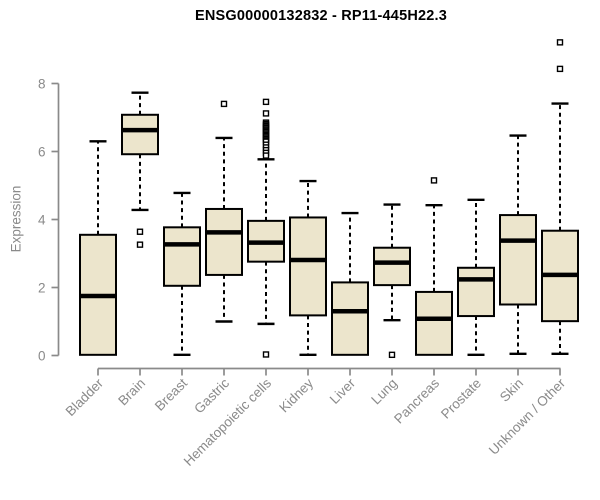 The image size is (600, 500). What do you see at coordinates (42, 151) in the screenshot?
I see `y-tick-label: 6` at bounding box center [42, 151].